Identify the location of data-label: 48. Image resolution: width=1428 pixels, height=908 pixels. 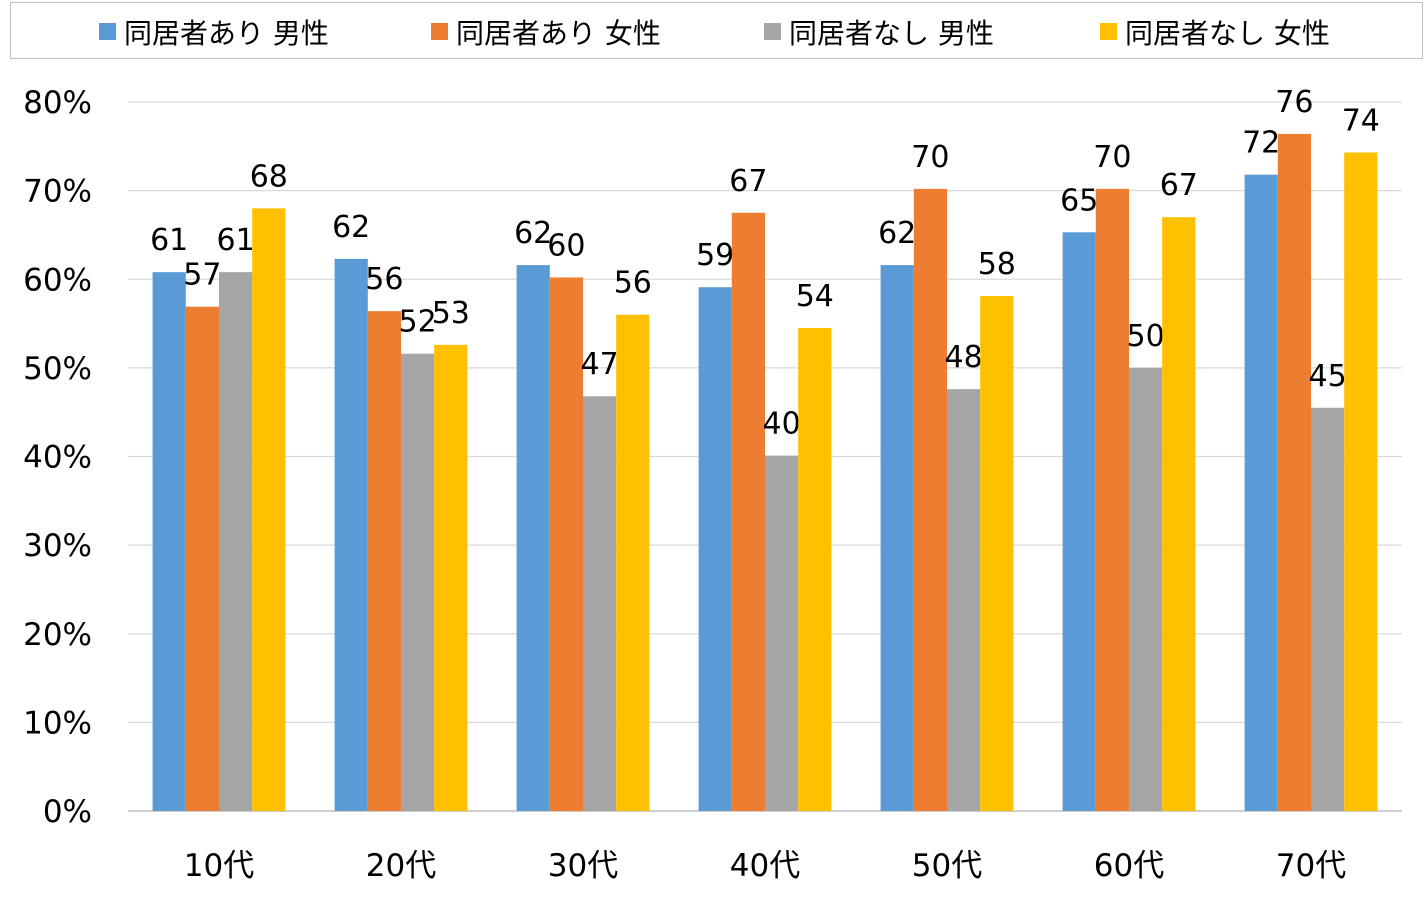
(964, 357).